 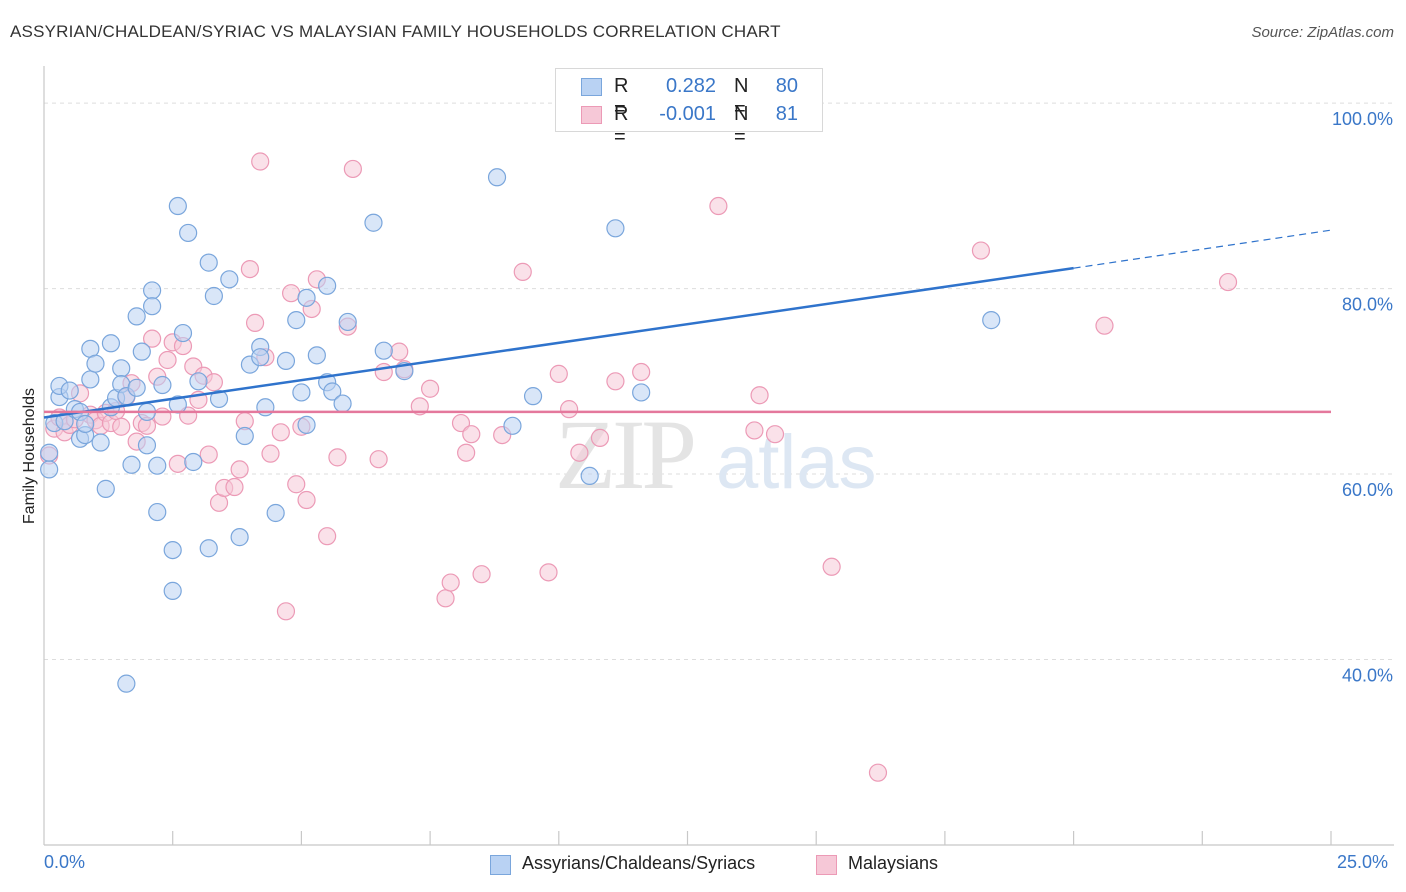 What do you see at coordinates (1362, 397) in the screenshot?
I see `y-tick-labels: 100.0% 80.0% 60.0% 40.0%` at bounding box center [1362, 397].